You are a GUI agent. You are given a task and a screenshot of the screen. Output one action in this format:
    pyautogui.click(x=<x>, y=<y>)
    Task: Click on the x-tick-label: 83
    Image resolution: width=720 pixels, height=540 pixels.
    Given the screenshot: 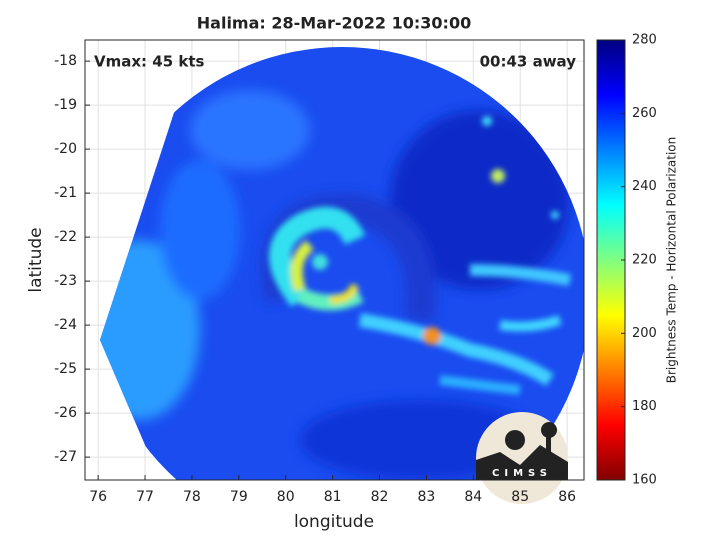 What is the action you would take?
    pyautogui.click(x=427, y=497)
    